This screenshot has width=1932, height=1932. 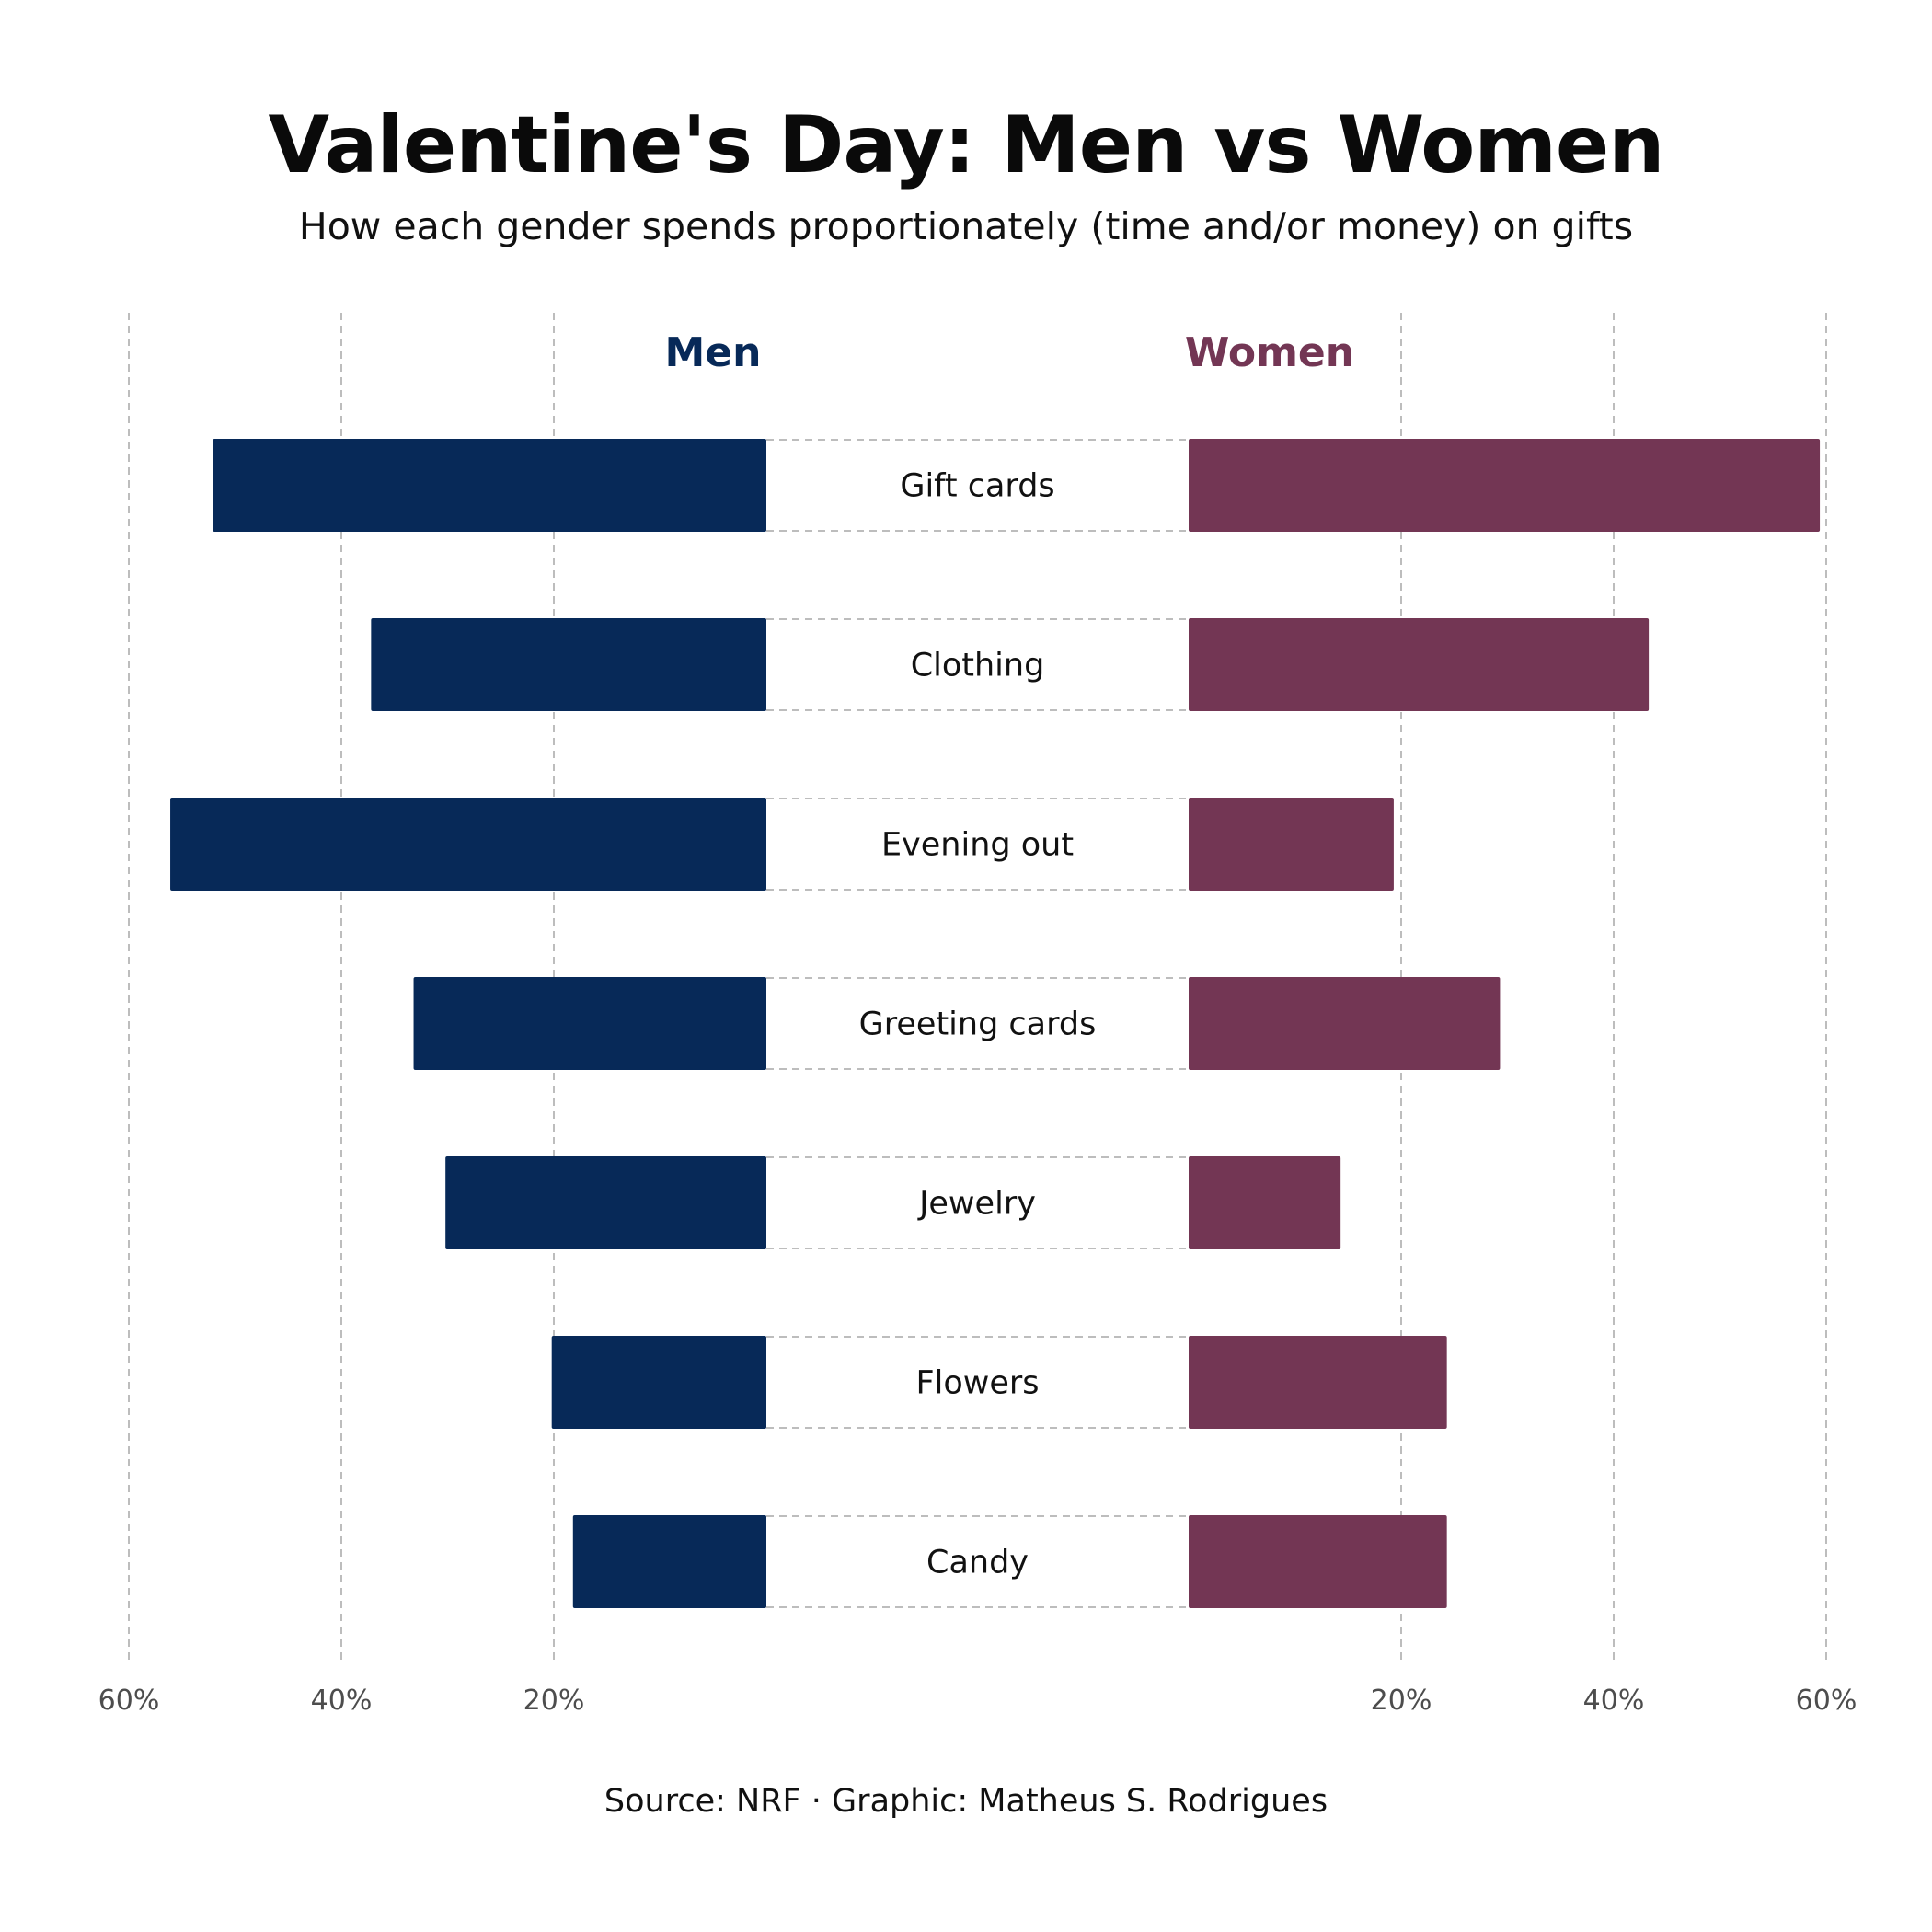 I want to click on tick-label-left: 60%, so click(x=129, y=1701).